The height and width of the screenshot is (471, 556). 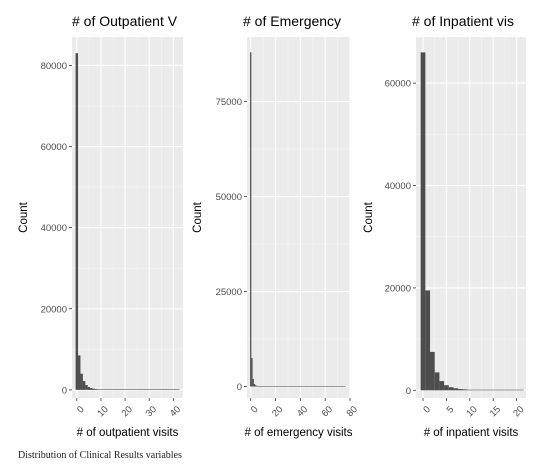 I want to click on x-tick-label: 30, so click(x=151, y=411).